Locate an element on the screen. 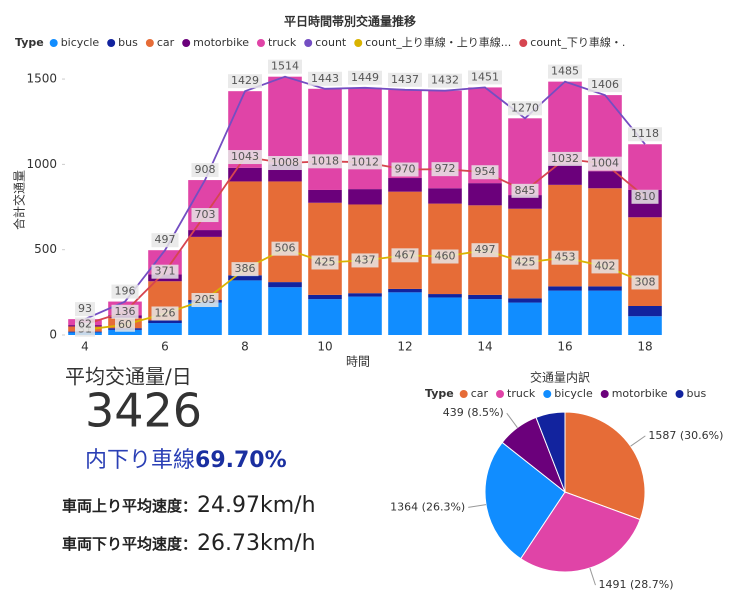 The width and height of the screenshot is (735, 603). legend-label: count is located at coordinates (331, 42).